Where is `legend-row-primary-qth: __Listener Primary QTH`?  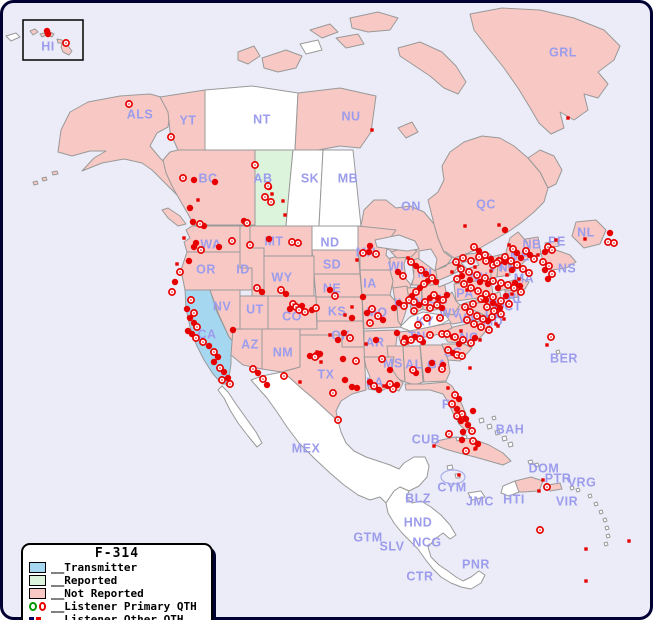
legend-row-primary-qth: __Listener Primary QTH is located at coordinates (117, 606).